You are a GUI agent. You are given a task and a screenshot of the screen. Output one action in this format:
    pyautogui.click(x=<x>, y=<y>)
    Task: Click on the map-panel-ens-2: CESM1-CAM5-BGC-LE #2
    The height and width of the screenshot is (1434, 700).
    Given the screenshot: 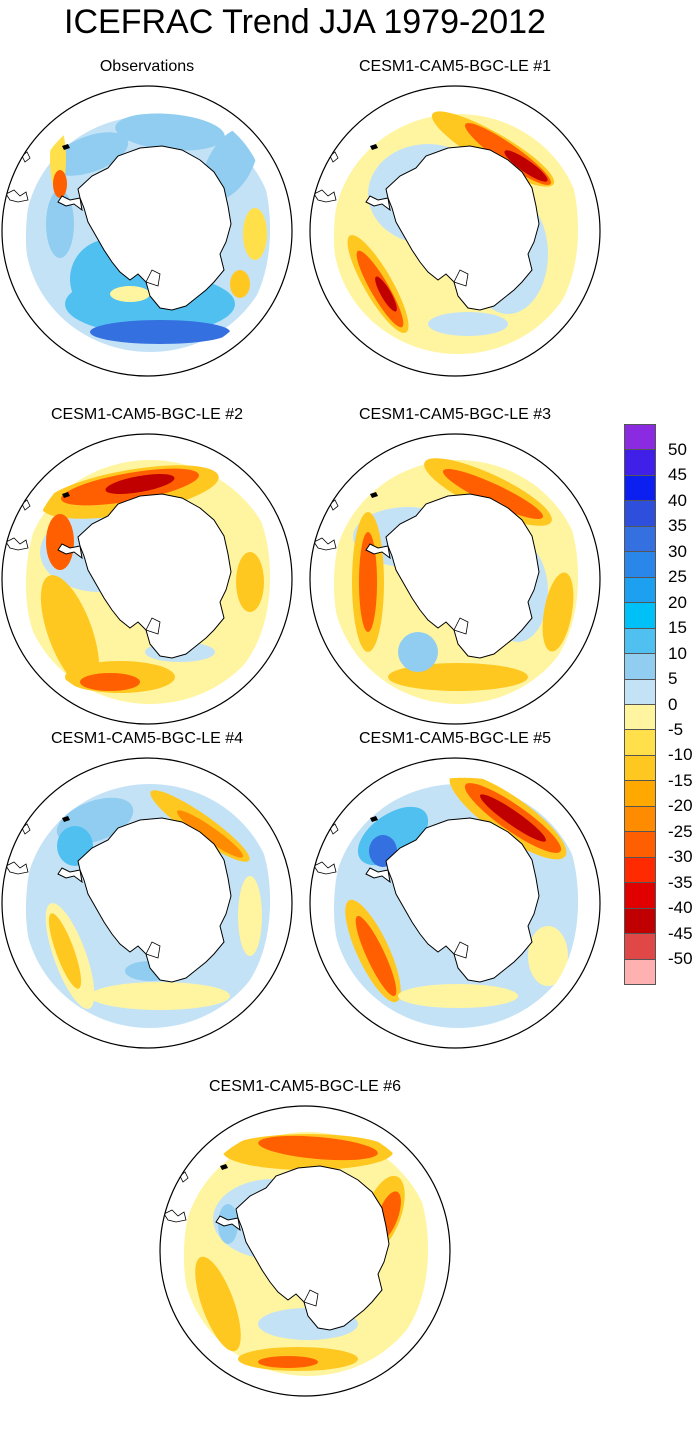 What is the action you would take?
    pyautogui.click(x=147, y=566)
    